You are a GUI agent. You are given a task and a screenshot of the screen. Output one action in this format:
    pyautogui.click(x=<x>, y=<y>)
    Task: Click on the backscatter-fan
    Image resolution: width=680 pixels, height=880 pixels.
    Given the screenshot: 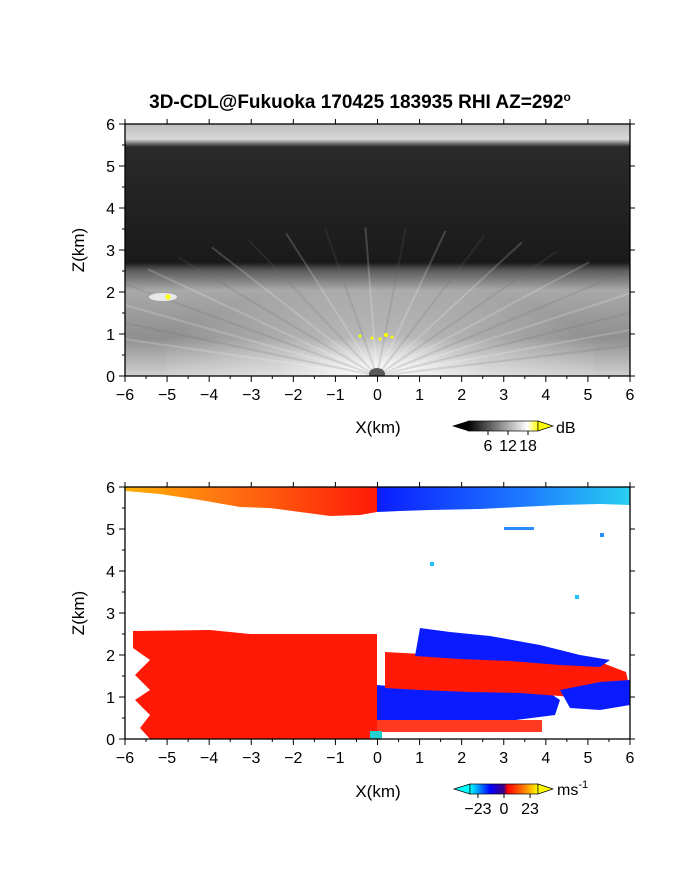 What is the action you would take?
    pyautogui.click(x=380, y=293)
    